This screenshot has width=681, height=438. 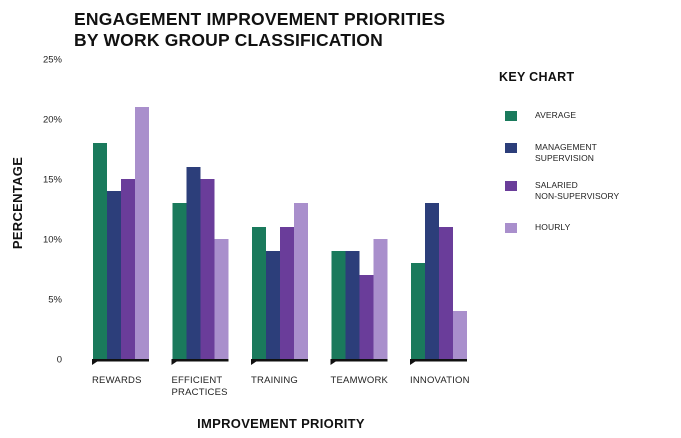 What do you see at coordinates (55, 300) in the screenshot?
I see `y-tick-label: 5%` at bounding box center [55, 300].